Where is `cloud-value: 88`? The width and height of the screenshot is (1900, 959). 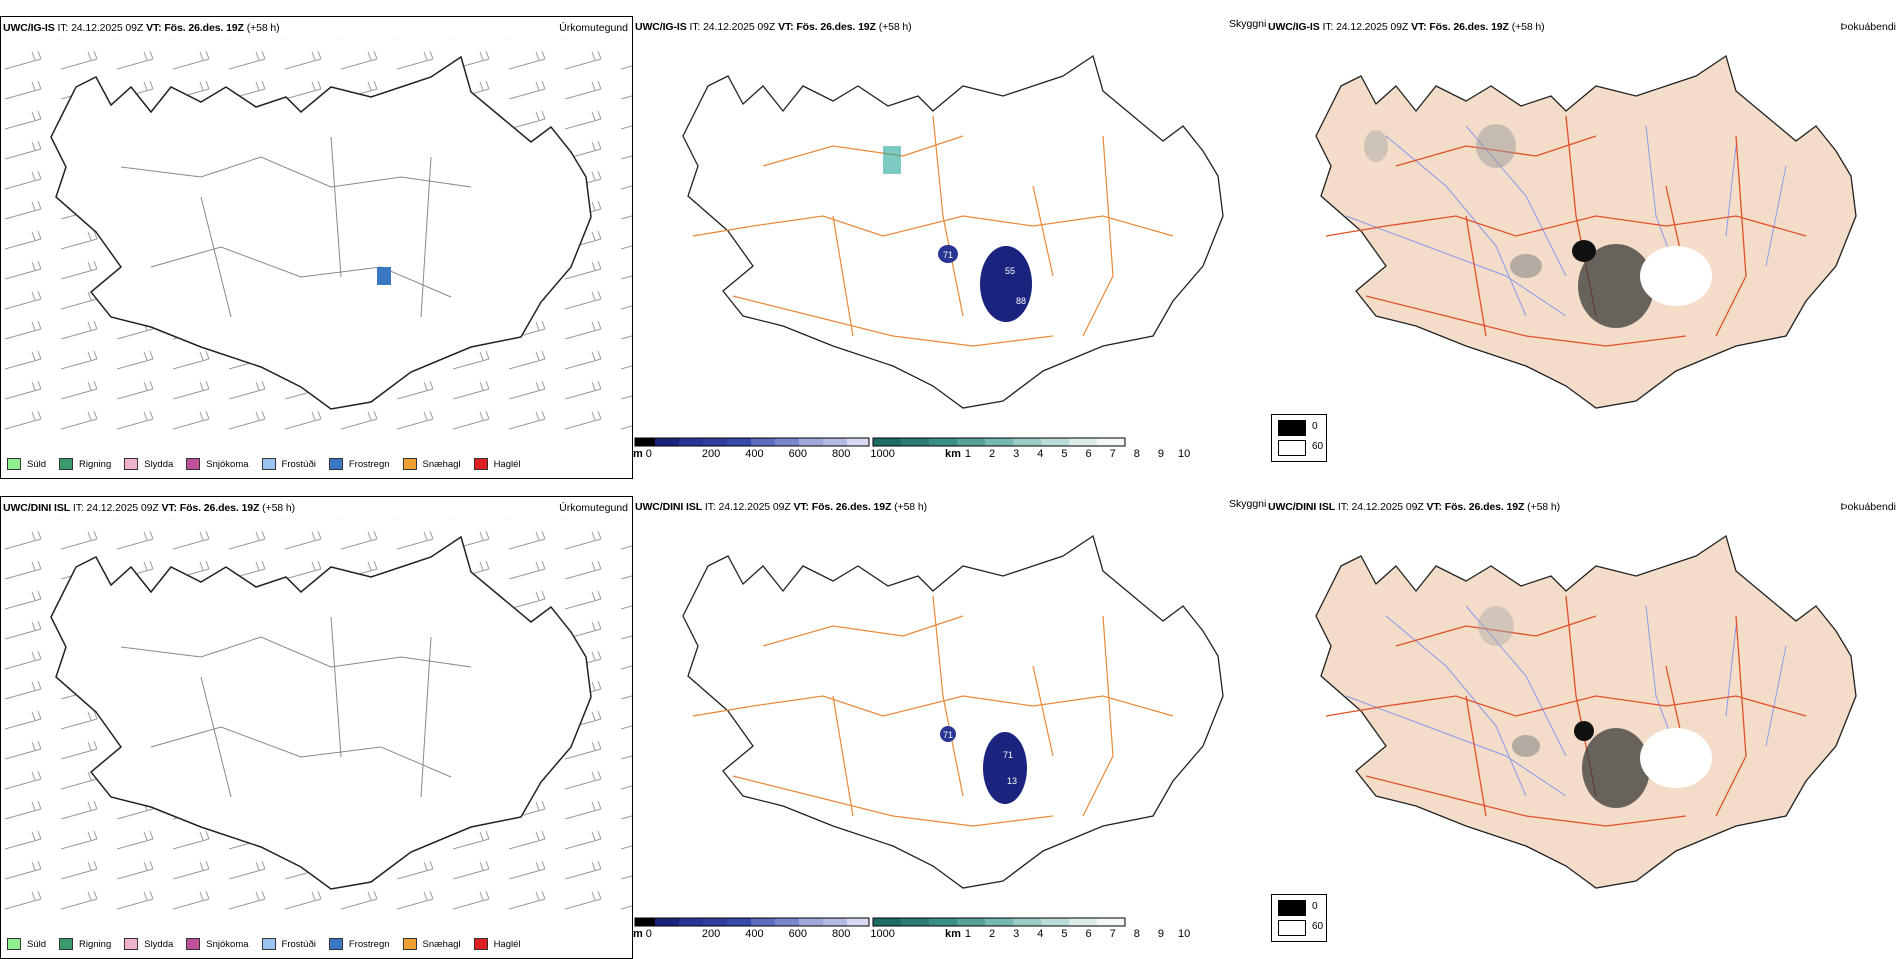 cloud-value: 88 is located at coordinates (1021, 301).